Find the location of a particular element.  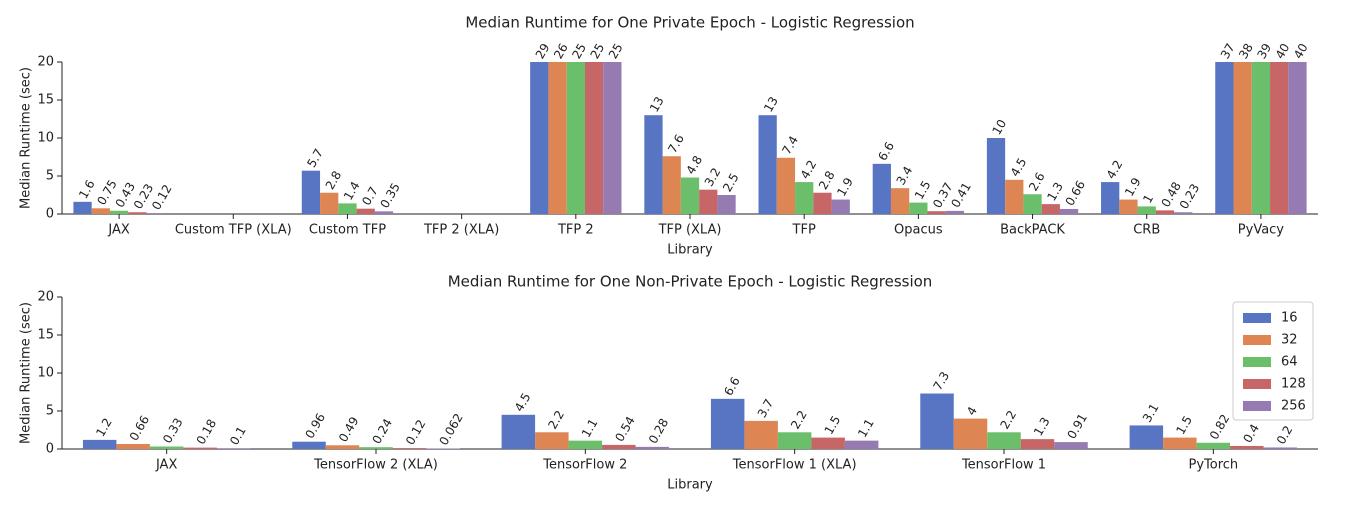

value-label: 0.35 is located at coordinates (389, 195).